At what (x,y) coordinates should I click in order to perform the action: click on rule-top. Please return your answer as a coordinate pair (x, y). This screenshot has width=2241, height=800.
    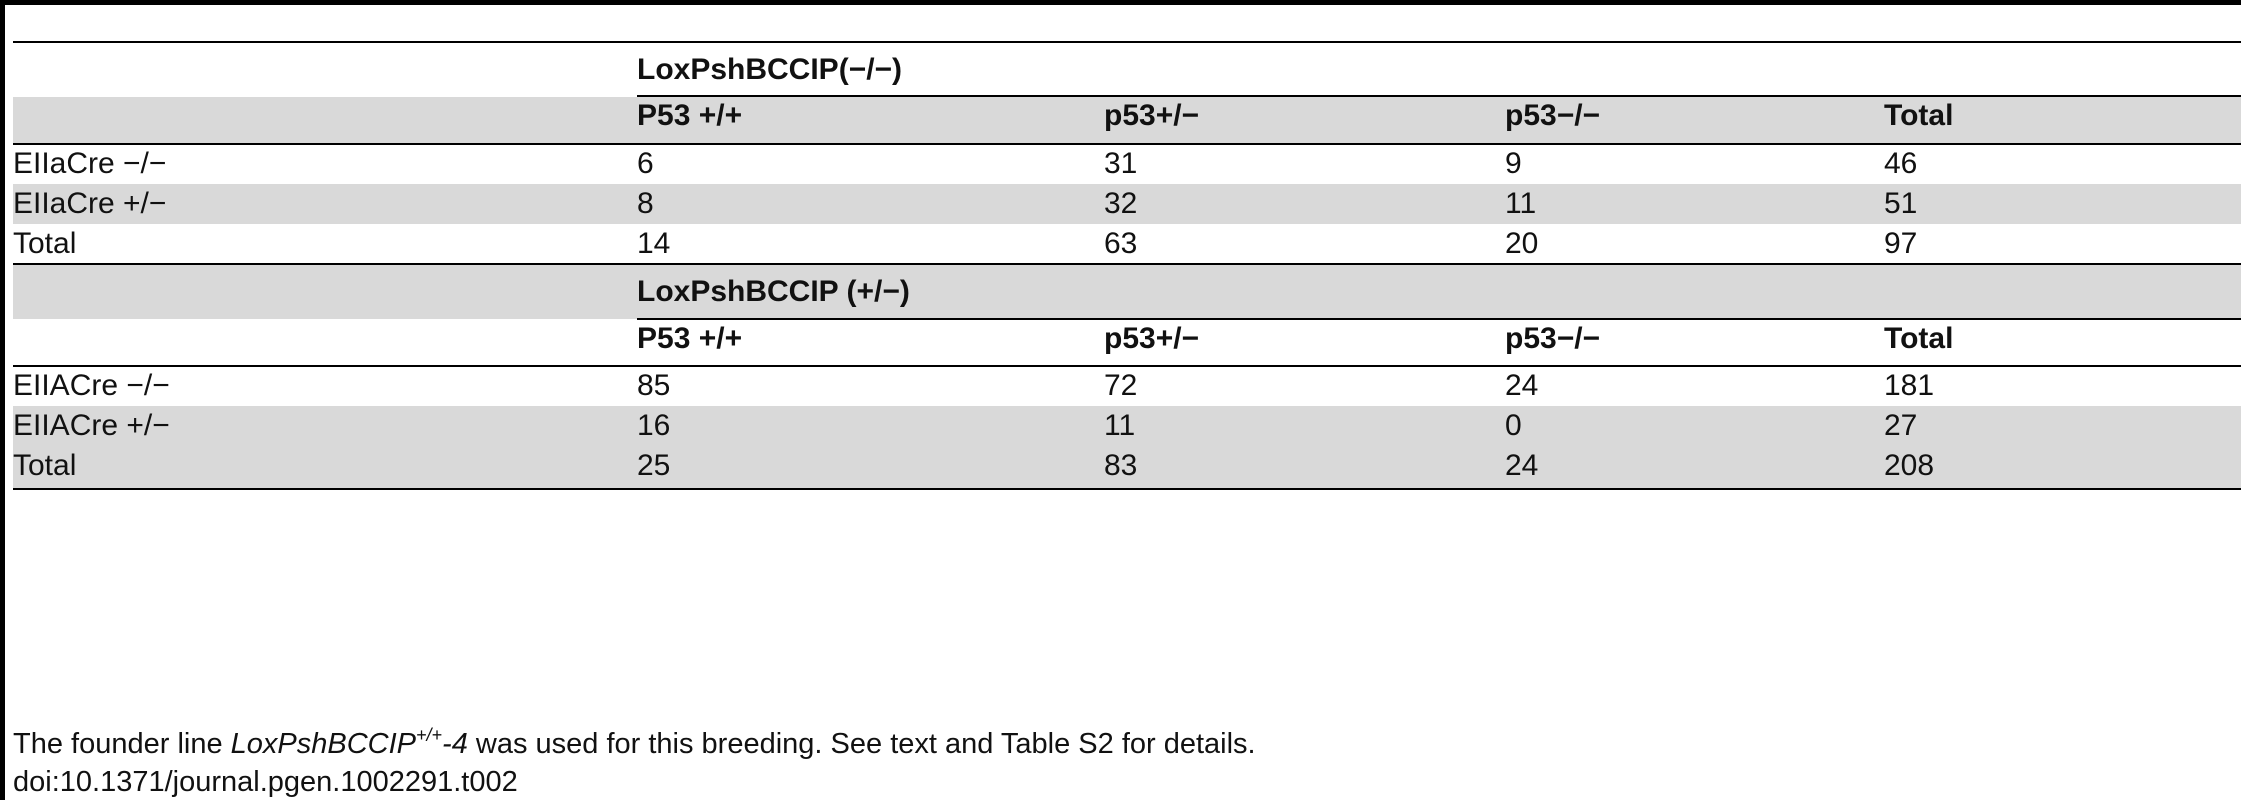
    Looking at the image, I should click on (1127, 42).